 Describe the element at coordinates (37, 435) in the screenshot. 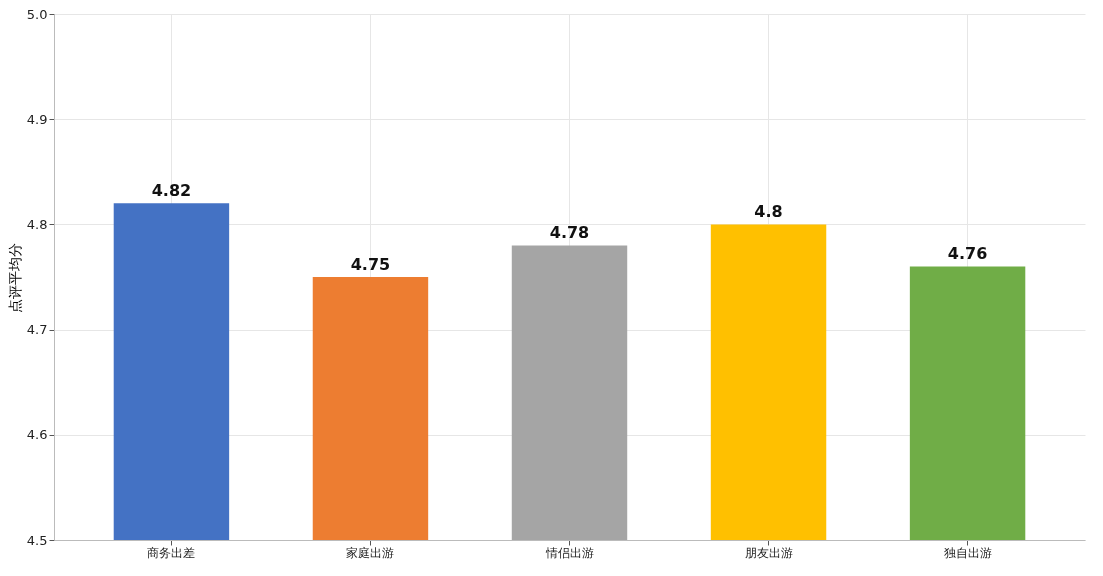

I see `y-tick-label: 4.6` at that location.